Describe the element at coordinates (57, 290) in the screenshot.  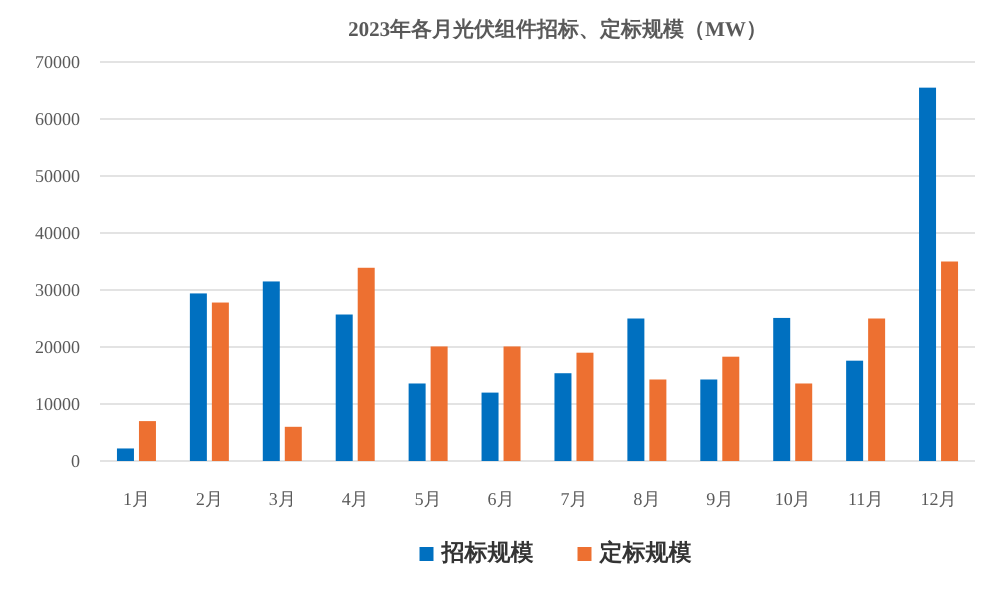
I see `y-tick-label: 30000` at that location.